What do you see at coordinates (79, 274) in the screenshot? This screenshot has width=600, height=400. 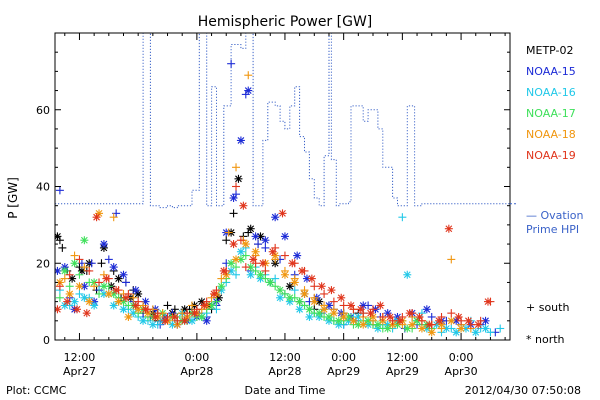 I see `data-point: NOAA-17: 17` at bounding box center [79, 274].